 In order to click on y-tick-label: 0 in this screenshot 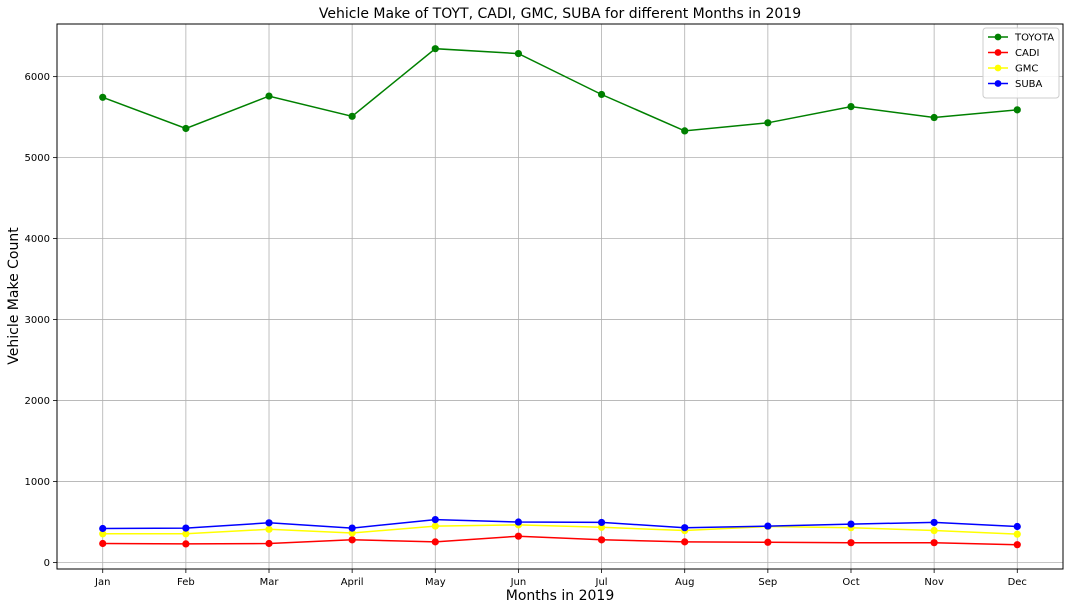, I will do `click(47, 563)`.